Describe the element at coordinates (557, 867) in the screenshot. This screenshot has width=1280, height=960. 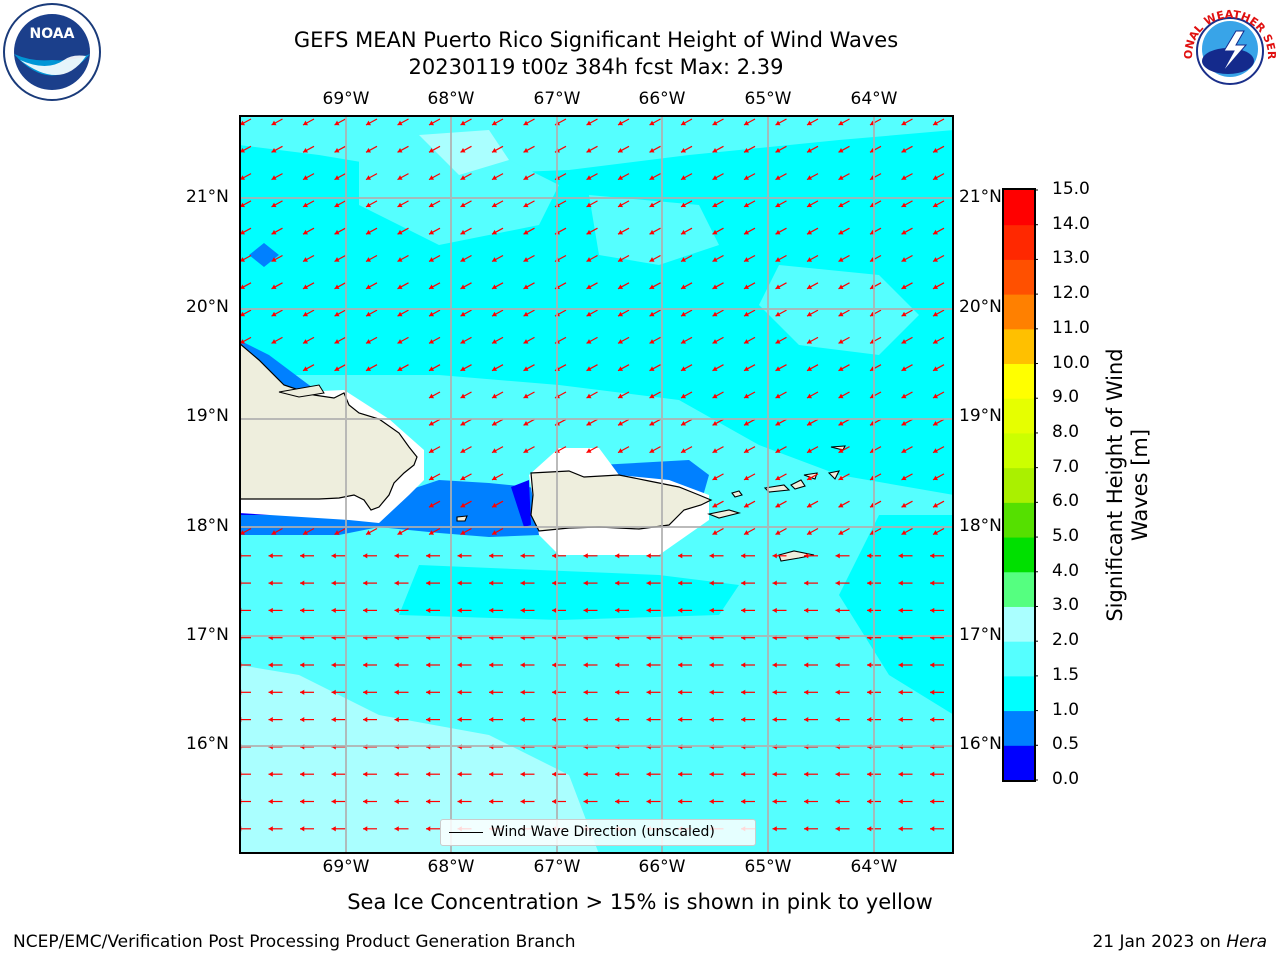
I see `lon-label-bottom: 67°W` at that location.